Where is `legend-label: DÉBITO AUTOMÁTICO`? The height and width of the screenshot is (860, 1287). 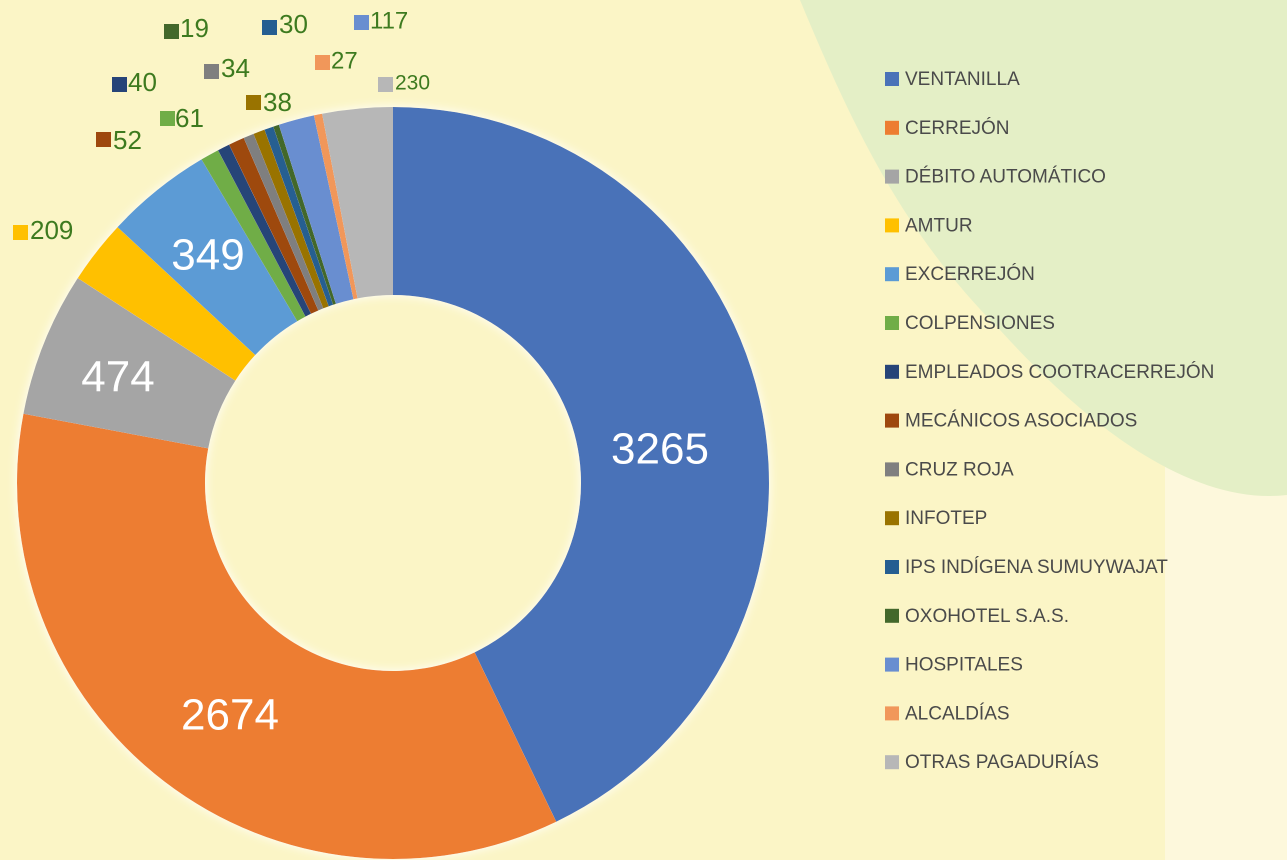
legend-label: DÉBITO AUTOMÁTICO is located at coordinates (1005, 177).